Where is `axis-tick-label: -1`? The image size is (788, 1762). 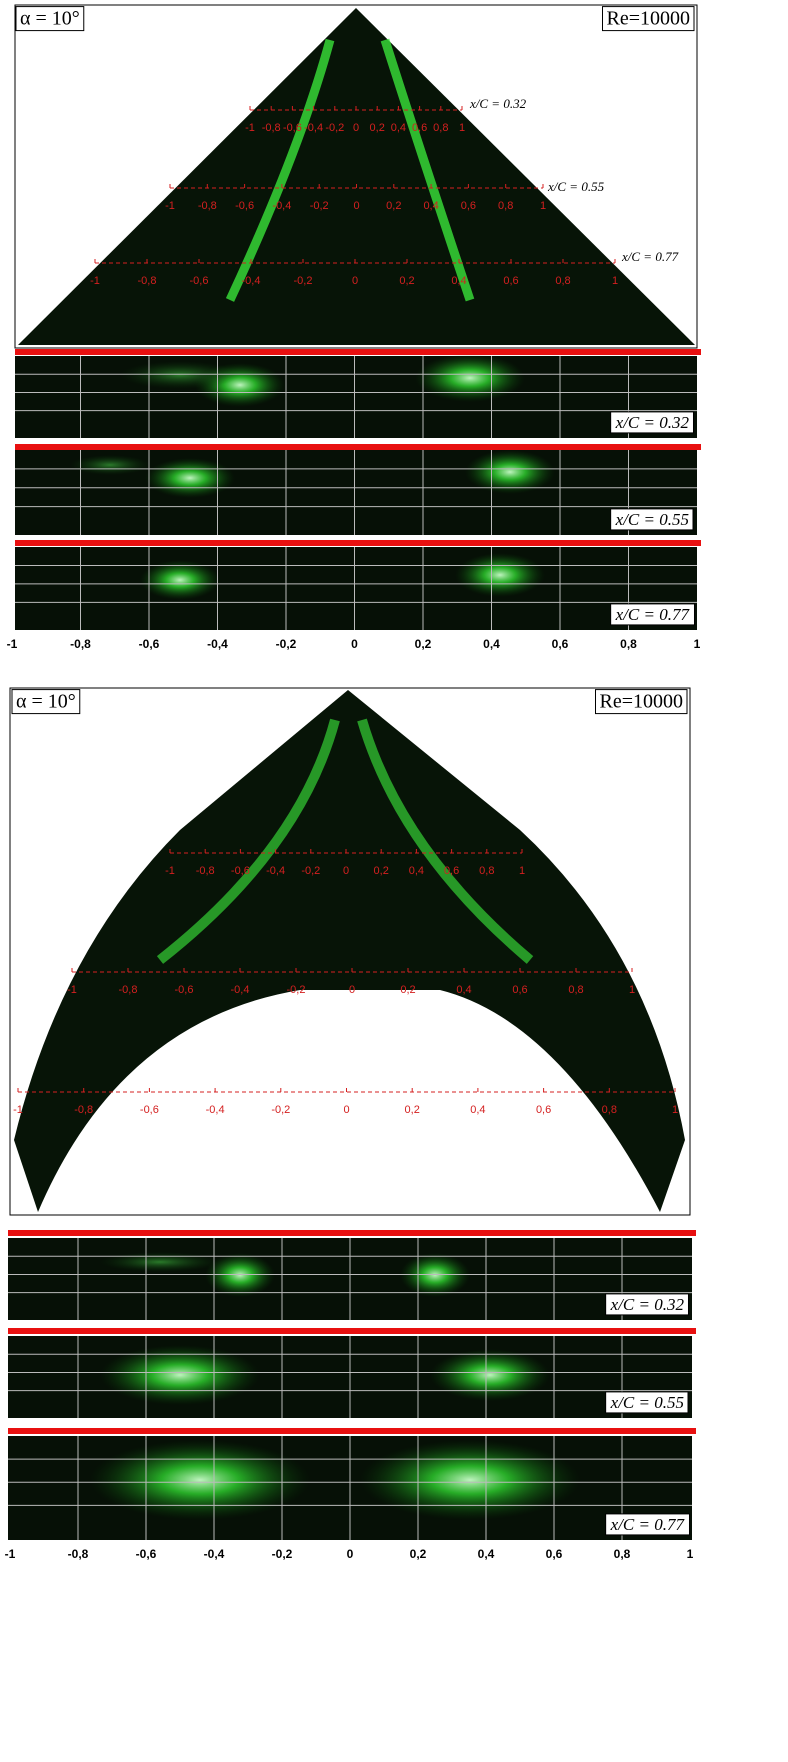 axis-tick-label: -1 is located at coordinates (10, 1554).